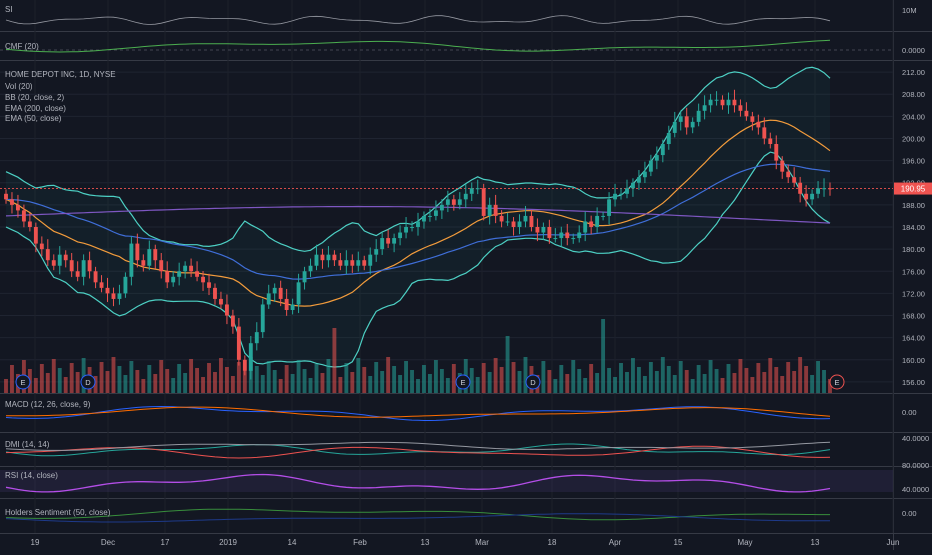 The image size is (932, 555). Describe the element at coordinates (418, 214) in the screenshot. I see `ema-200-line` at that location.